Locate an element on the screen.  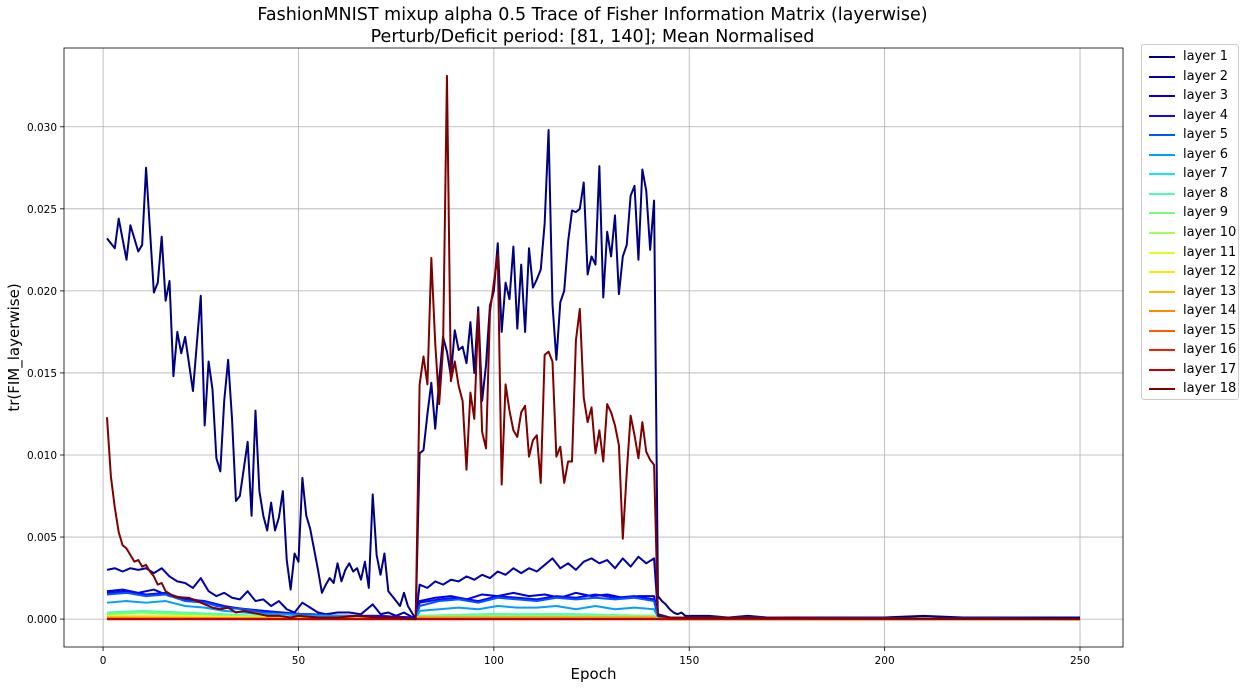
legend-label: layer 15 is located at coordinates (1210, 330).